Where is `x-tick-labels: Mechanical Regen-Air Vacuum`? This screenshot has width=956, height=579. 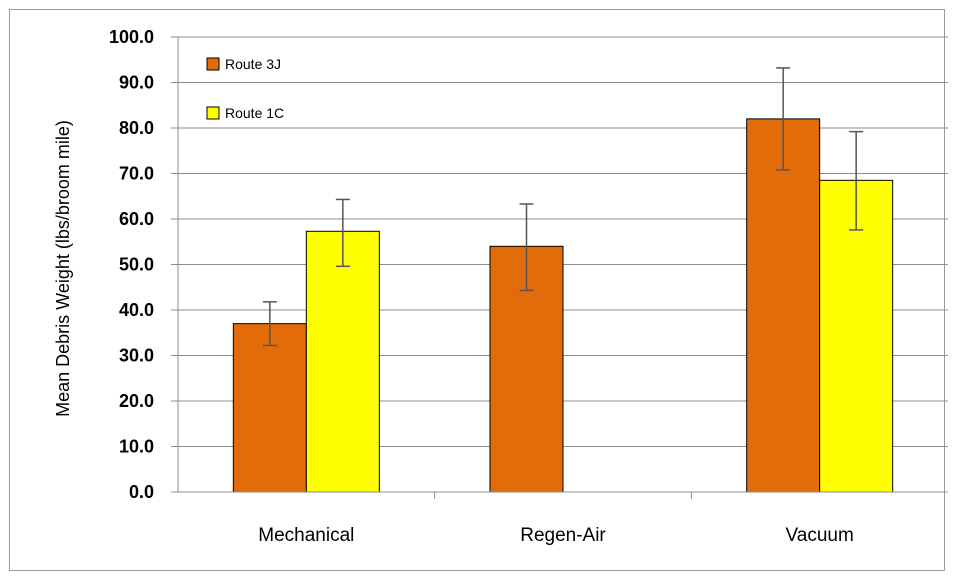
x-tick-labels: Mechanical Regen-Air Vacuum is located at coordinates (556, 535).